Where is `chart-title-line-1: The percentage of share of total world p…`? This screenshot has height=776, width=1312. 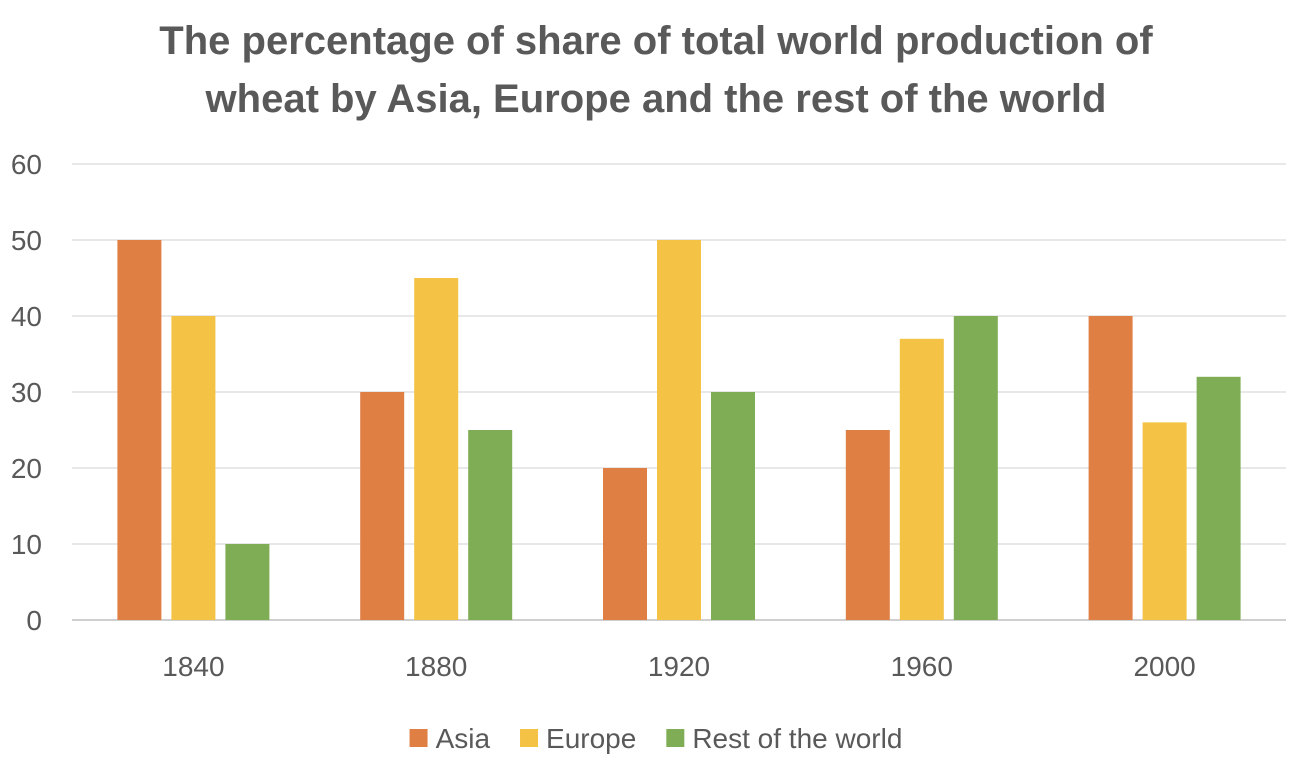 chart-title-line-1: The percentage of share of total world p… is located at coordinates (656, 41).